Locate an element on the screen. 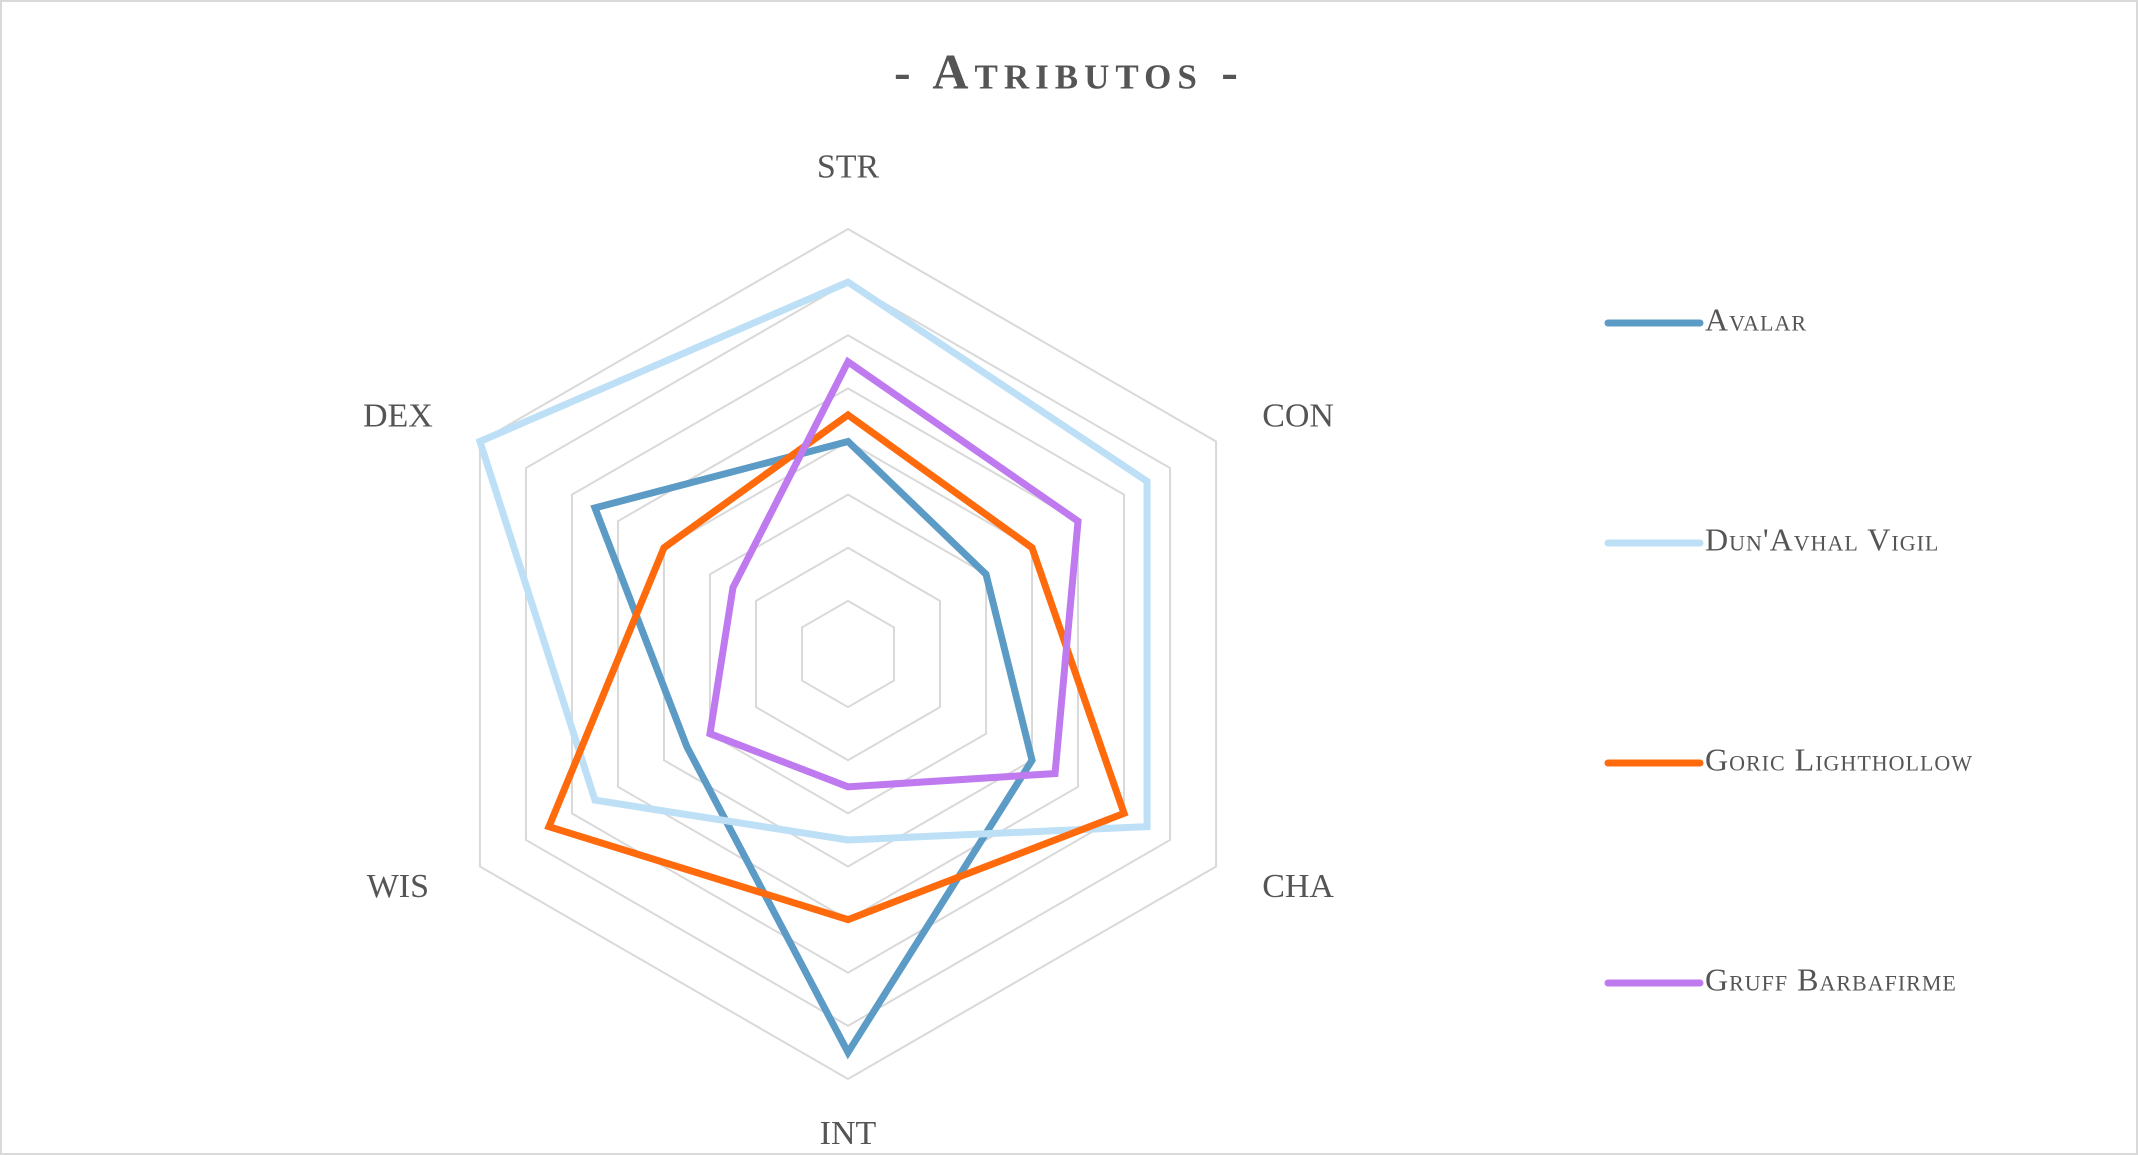  axis-label: CHA is located at coordinates (1298, 886).